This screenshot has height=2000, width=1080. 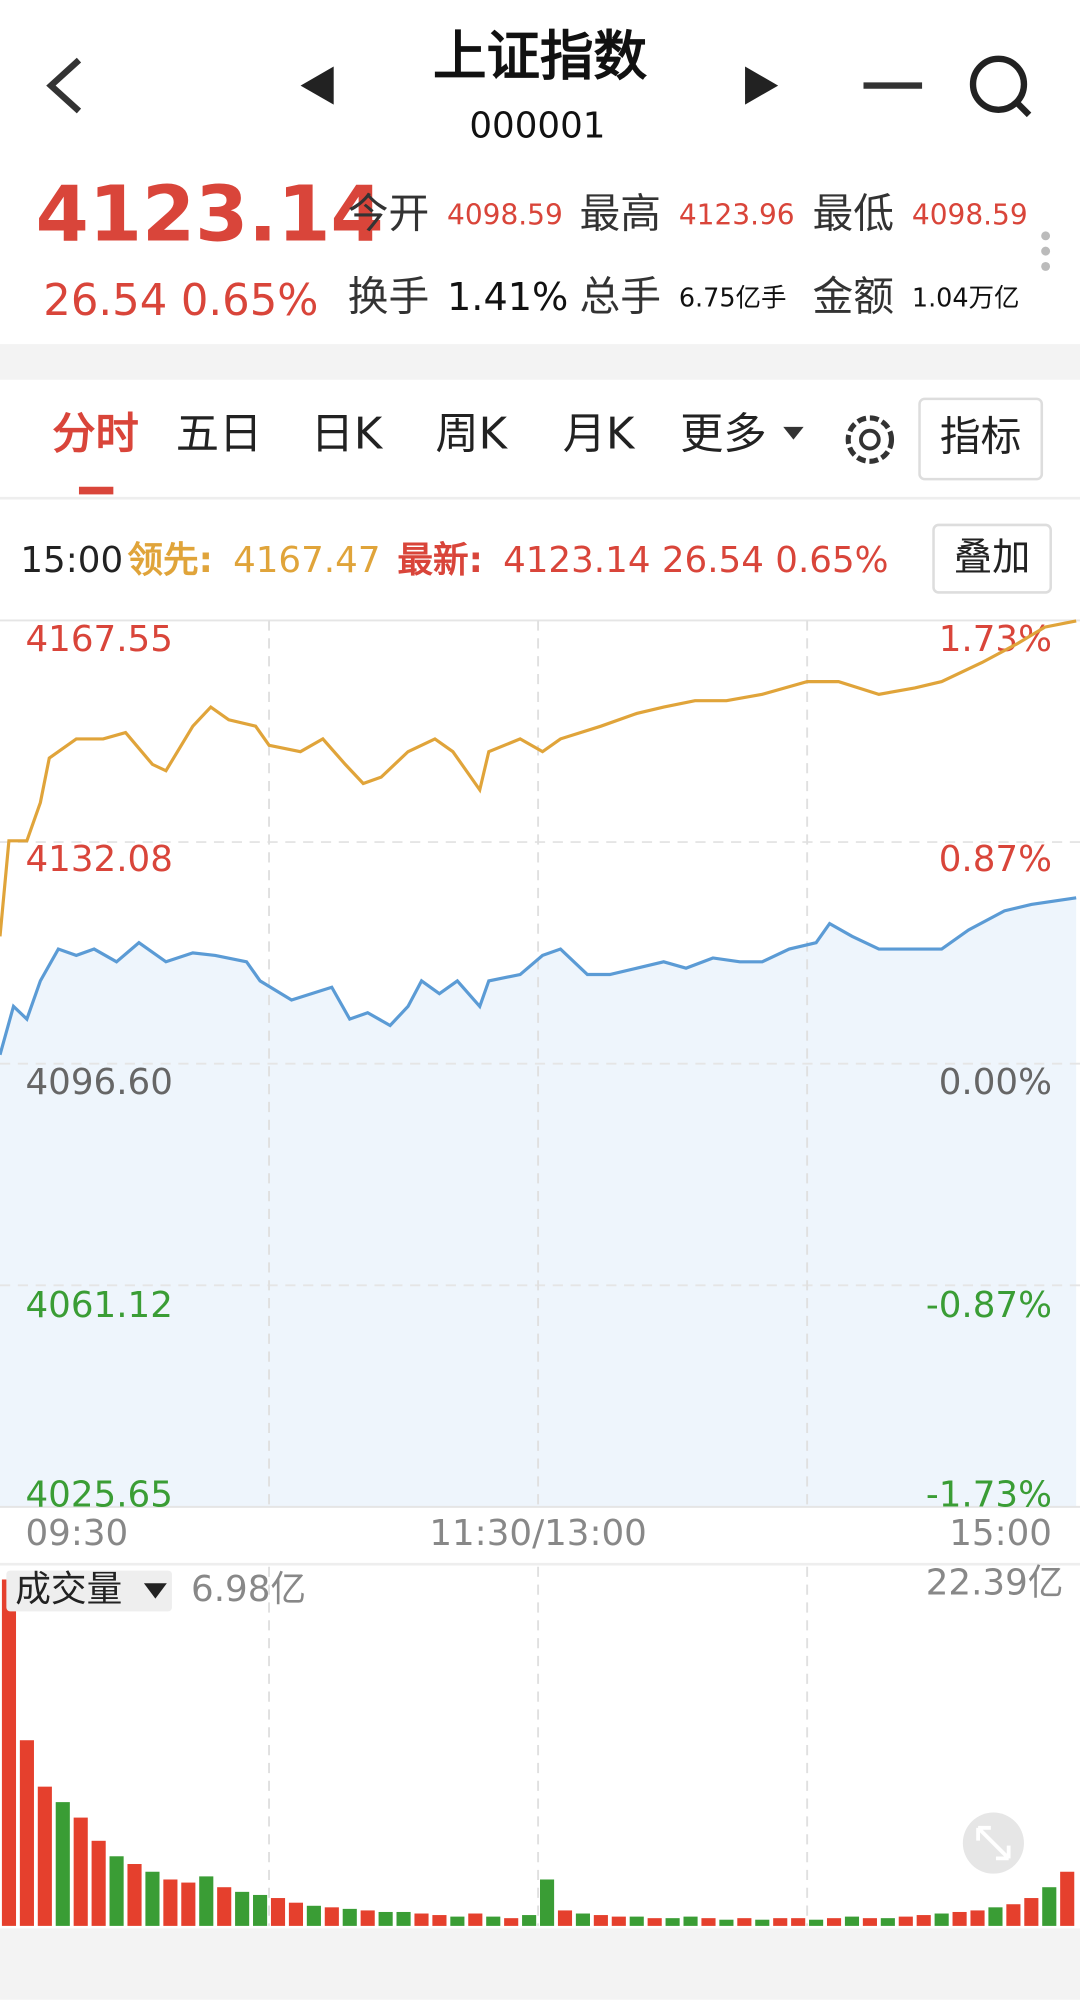 What do you see at coordinates (620, 297) in the screenshot?
I see `stat-label: 总手` at bounding box center [620, 297].